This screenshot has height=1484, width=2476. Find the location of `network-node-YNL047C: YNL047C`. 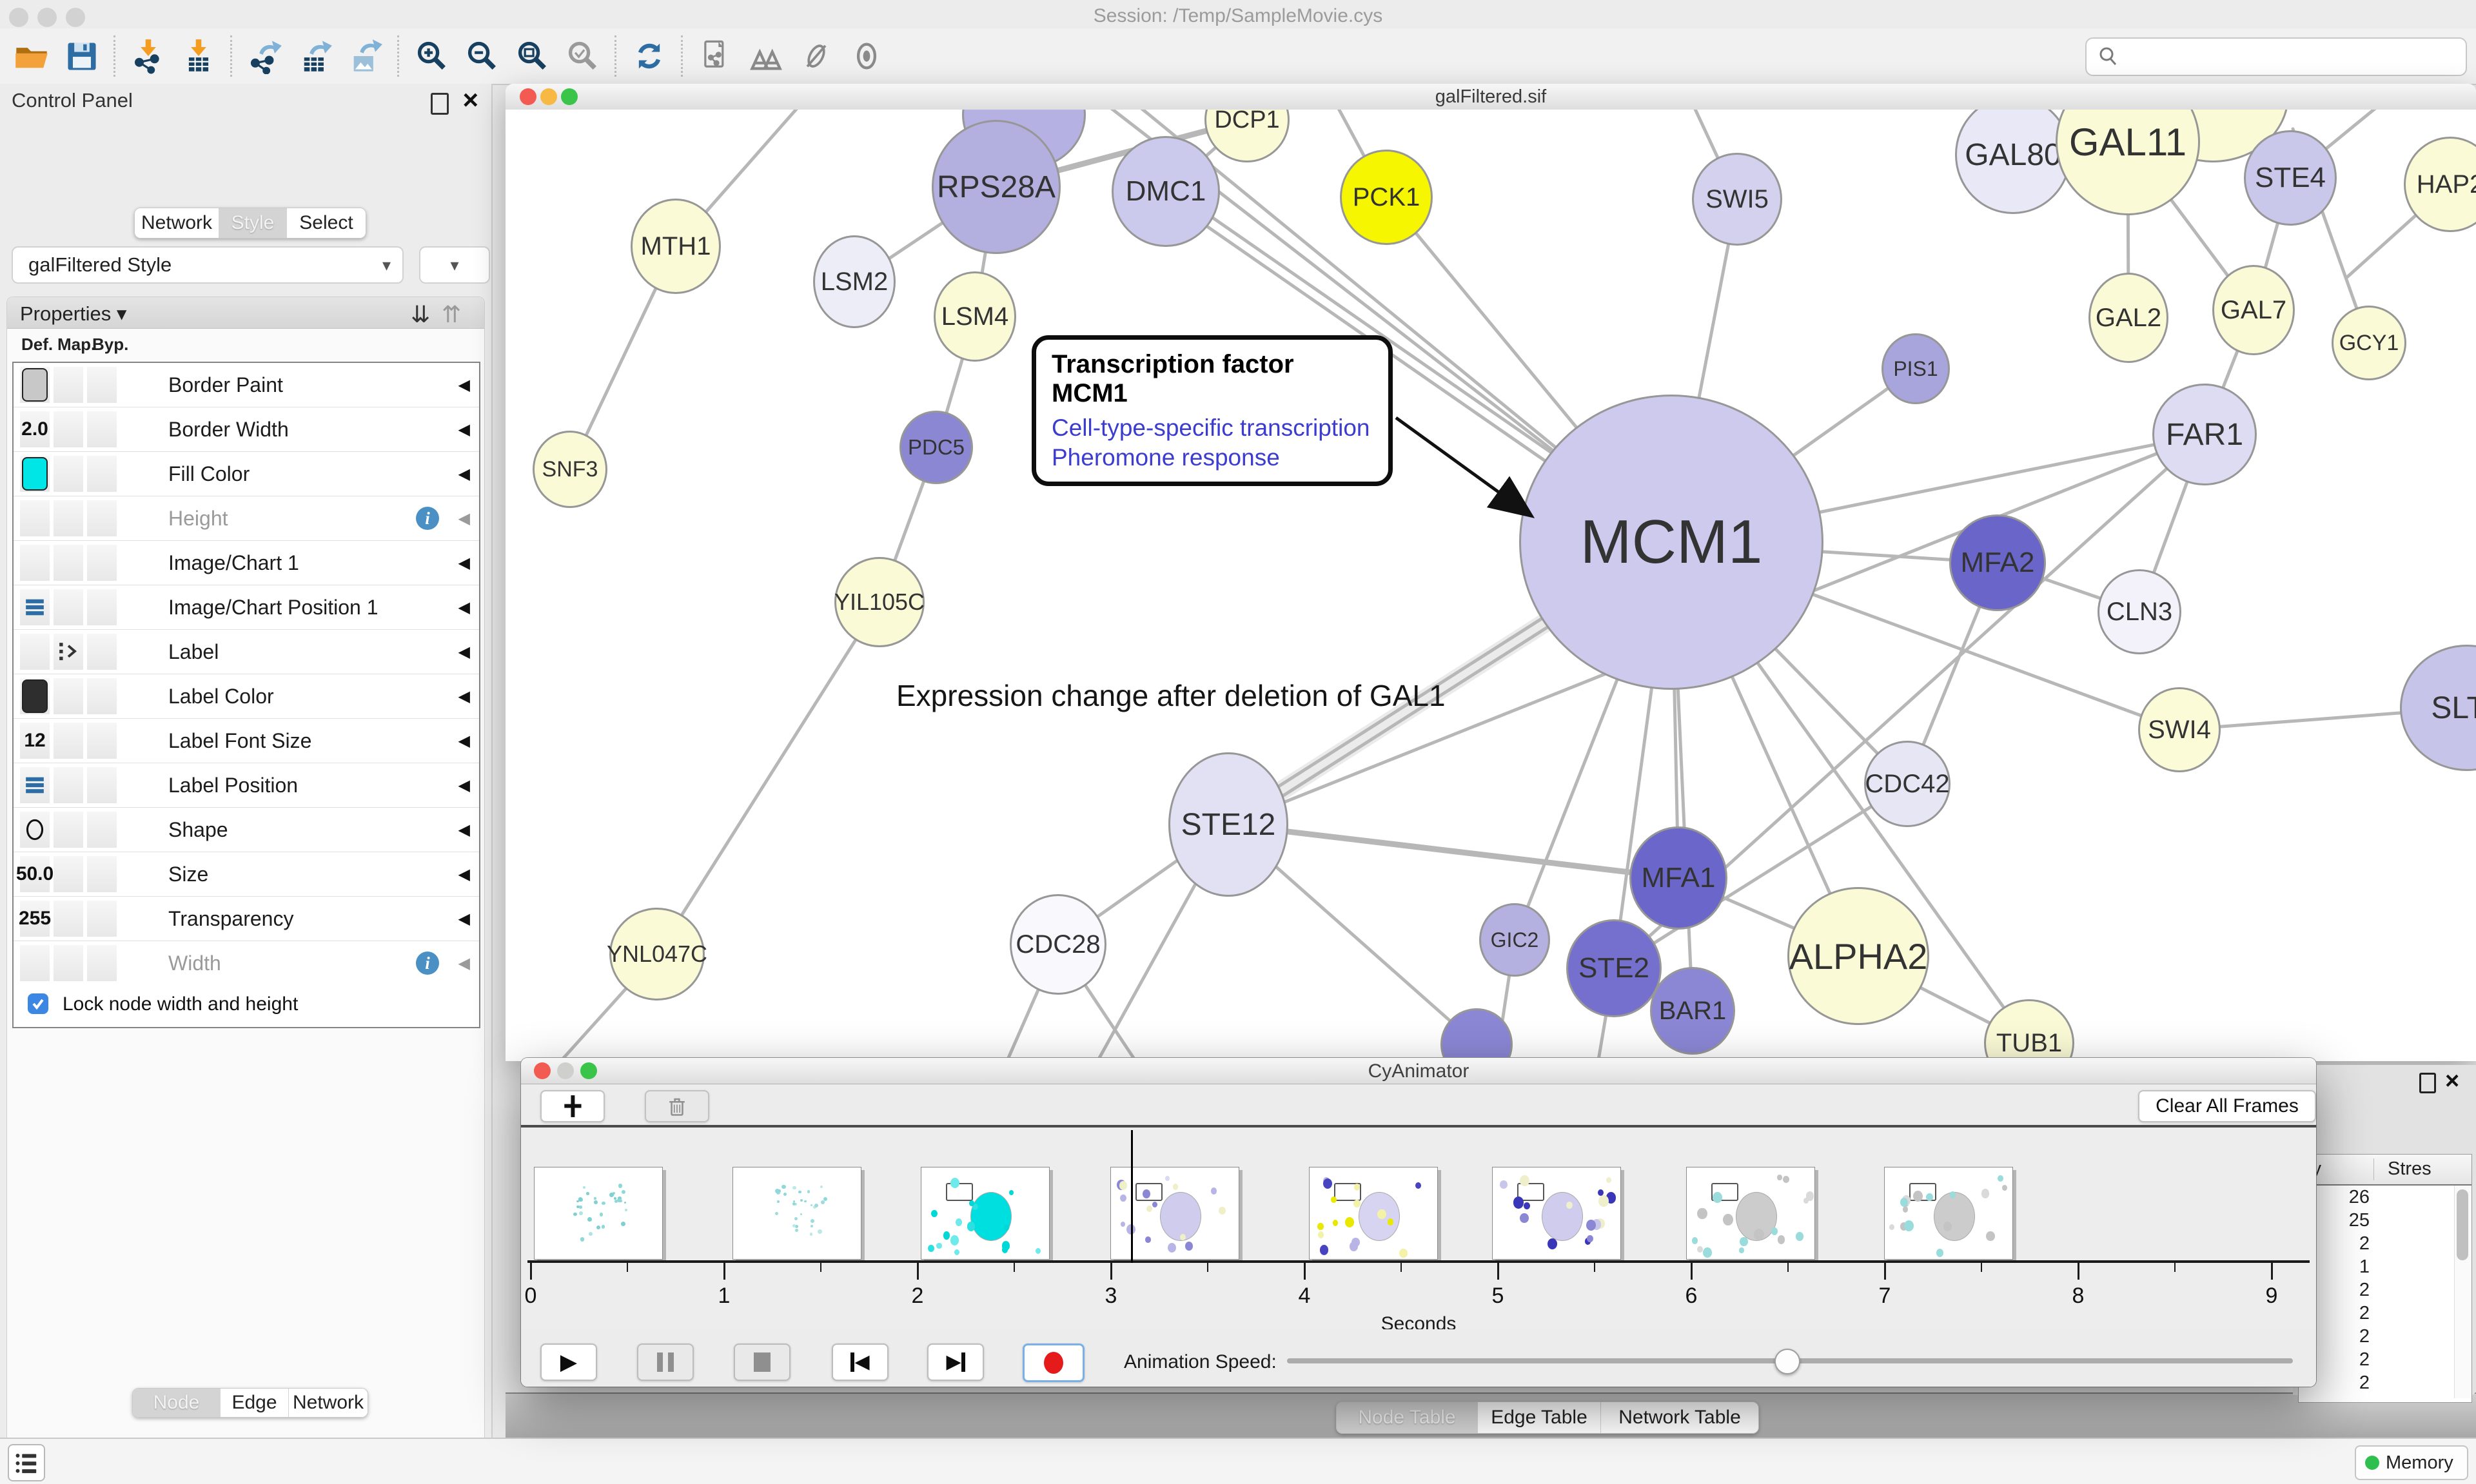

network-node-YNL047C: YNL047C is located at coordinates (657, 954).